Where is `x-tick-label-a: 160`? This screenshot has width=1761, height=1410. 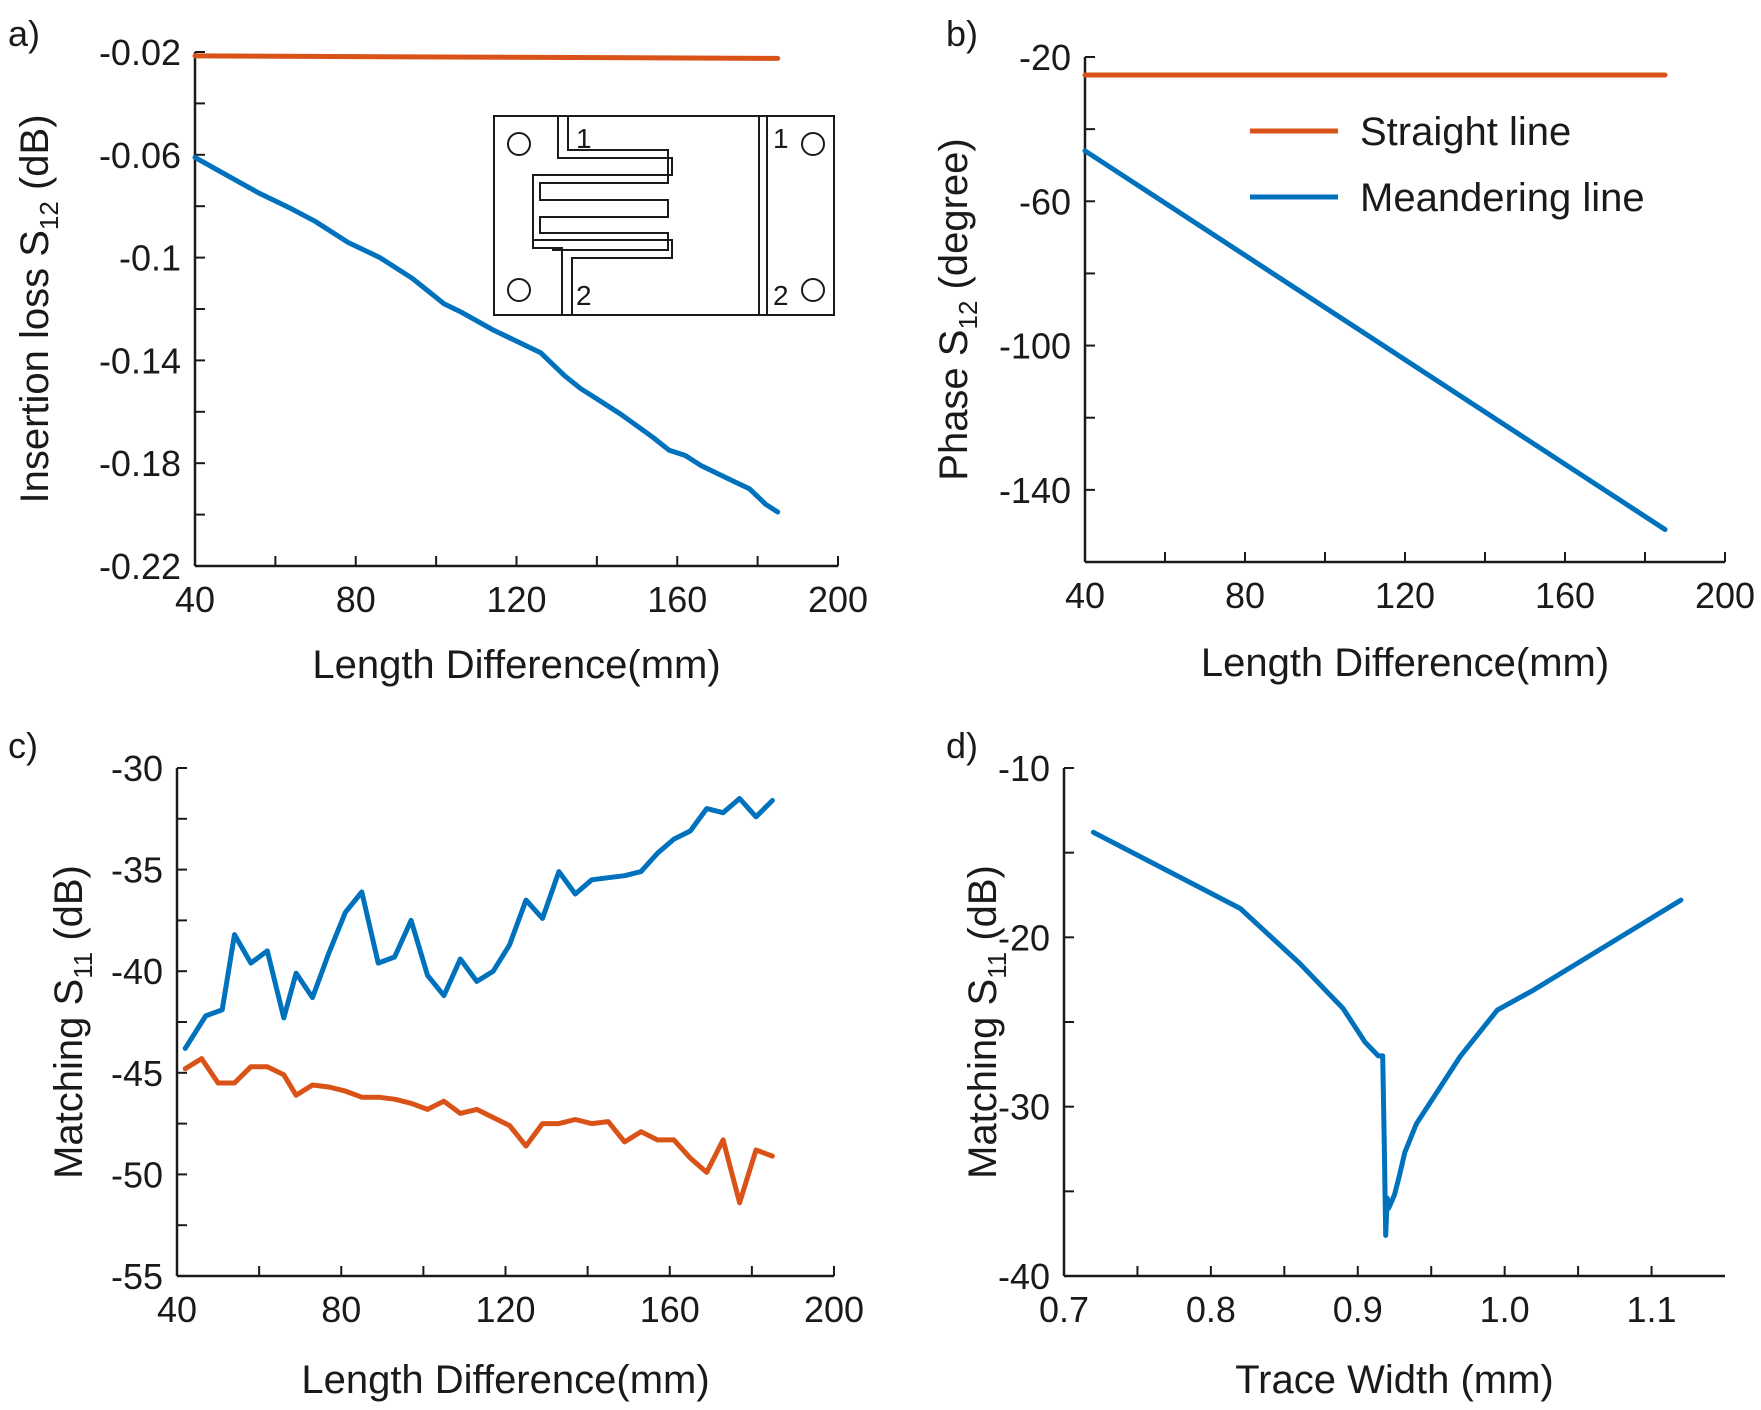 x-tick-label-a: 160 is located at coordinates (677, 599).